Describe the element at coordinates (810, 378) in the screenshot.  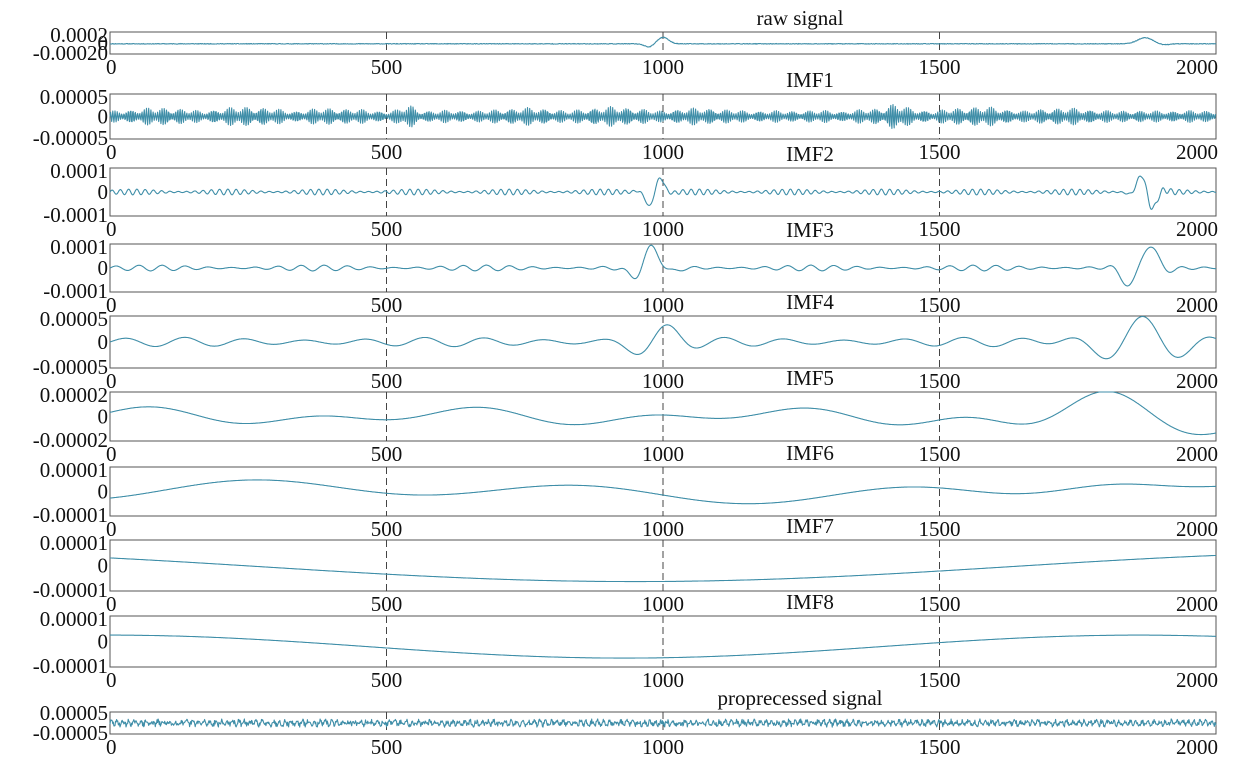
I see `panel-title: IMF5` at that location.